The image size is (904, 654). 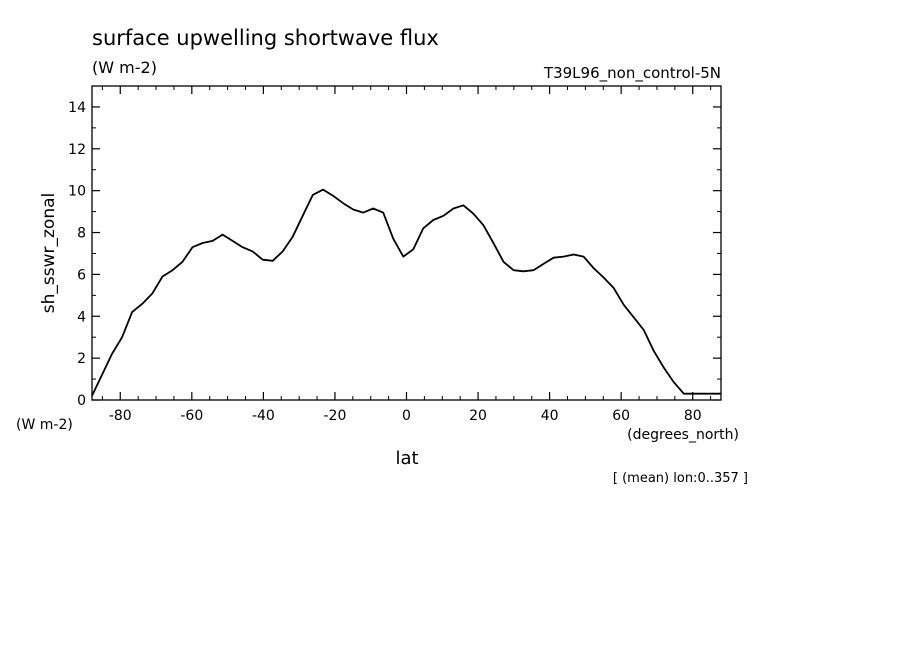 What do you see at coordinates (478, 416) in the screenshot?
I see `x-tick-label: 20` at bounding box center [478, 416].